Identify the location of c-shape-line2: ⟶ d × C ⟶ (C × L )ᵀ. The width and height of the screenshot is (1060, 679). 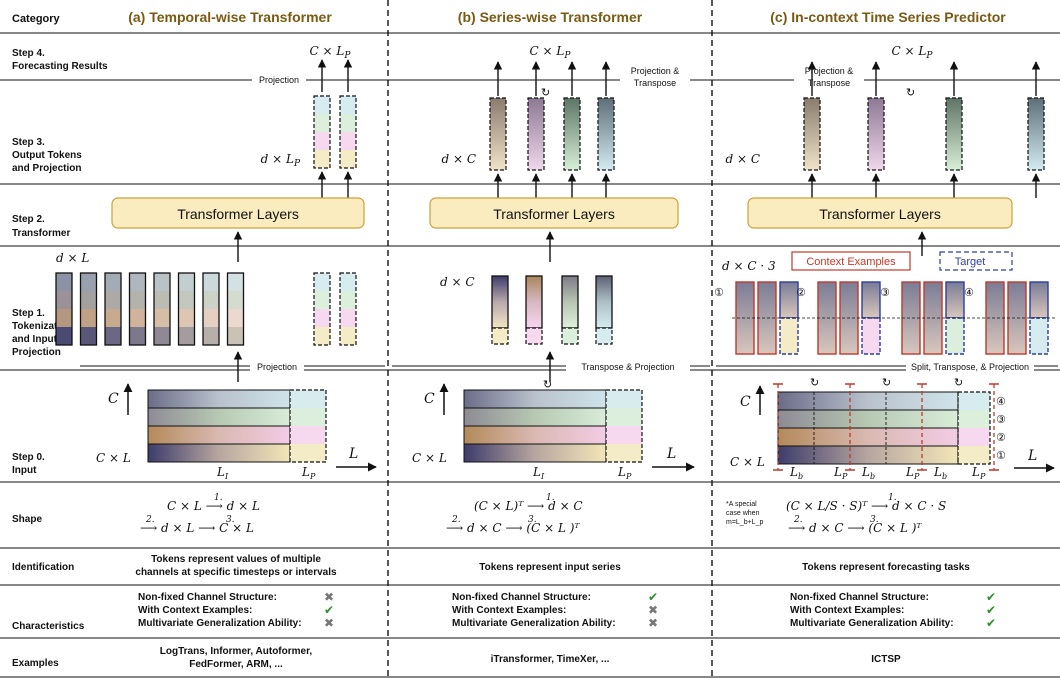
(855, 528).